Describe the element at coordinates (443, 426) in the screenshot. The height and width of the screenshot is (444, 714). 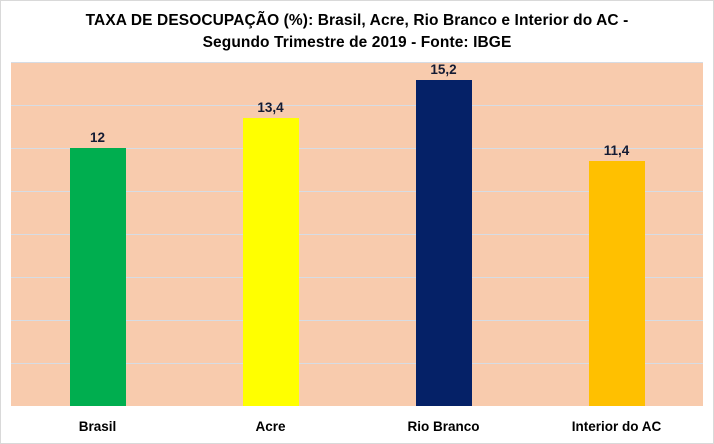
I see `x-axis-label-rio-branco: Rio Branco` at that location.